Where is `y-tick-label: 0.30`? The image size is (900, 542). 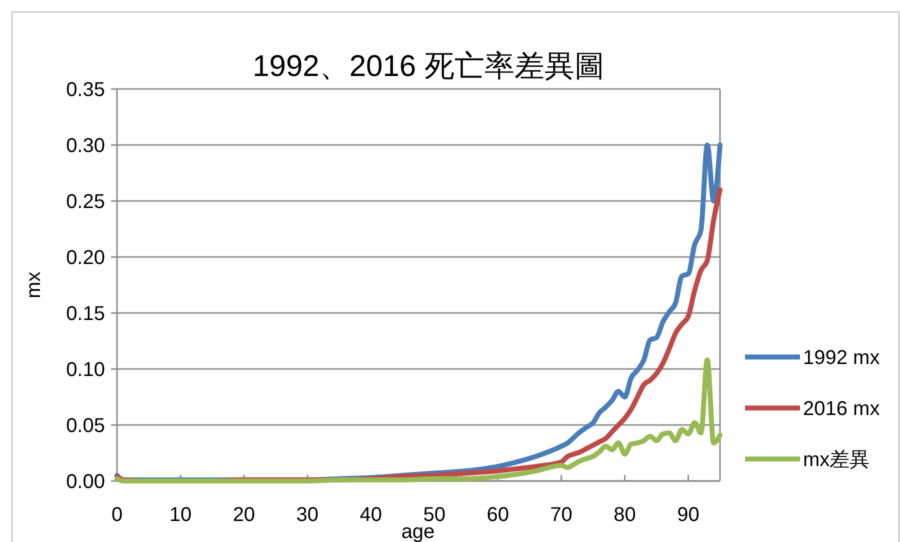
y-tick-label: 0.30 is located at coordinates (85, 146).